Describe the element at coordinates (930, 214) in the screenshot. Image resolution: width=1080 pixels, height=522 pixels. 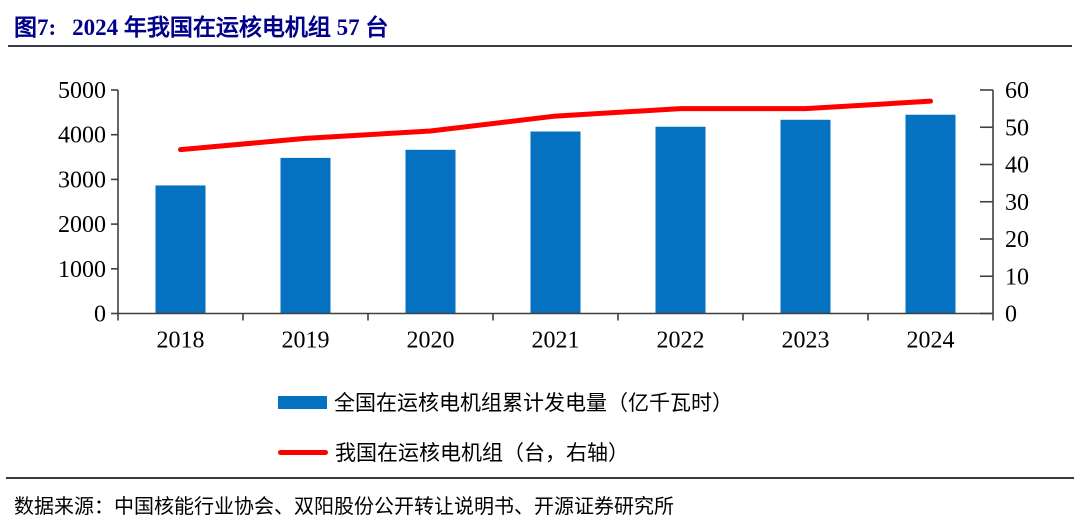
I see `bar-2024` at that location.